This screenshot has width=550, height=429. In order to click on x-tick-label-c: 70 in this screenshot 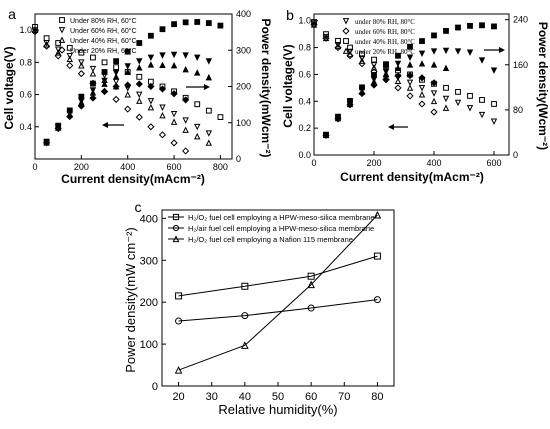, I will do `click(344, 397)`.